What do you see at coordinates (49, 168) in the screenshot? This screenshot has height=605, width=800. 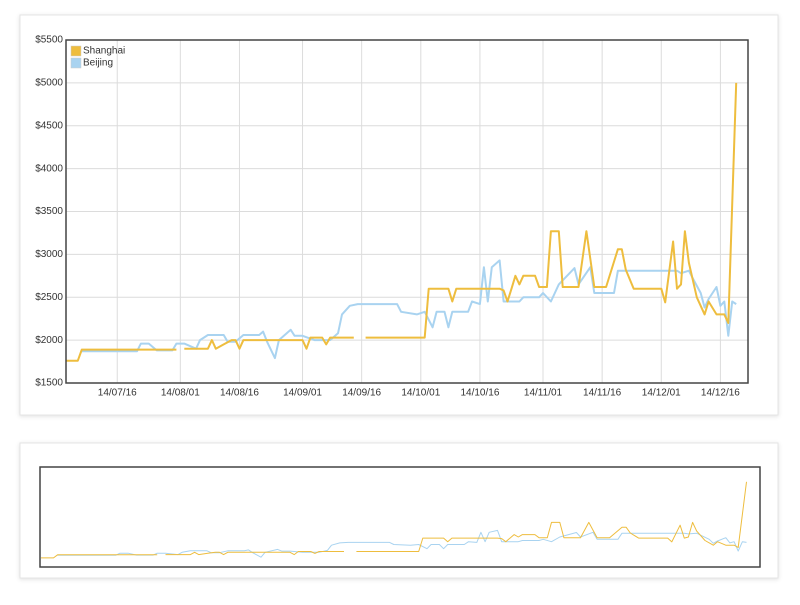 I see `y-tick-label: $4000` at bounding box center [49, 168].